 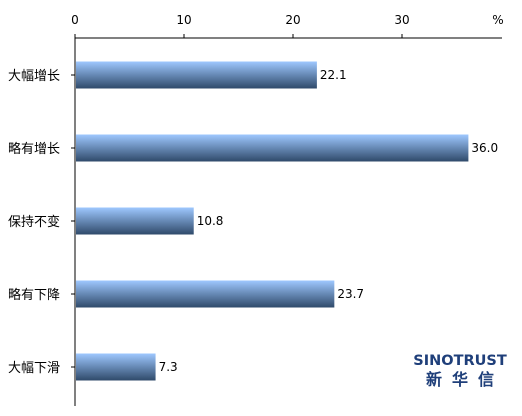 I want to click on value-label: 10.8, so click(x=210, y=221).